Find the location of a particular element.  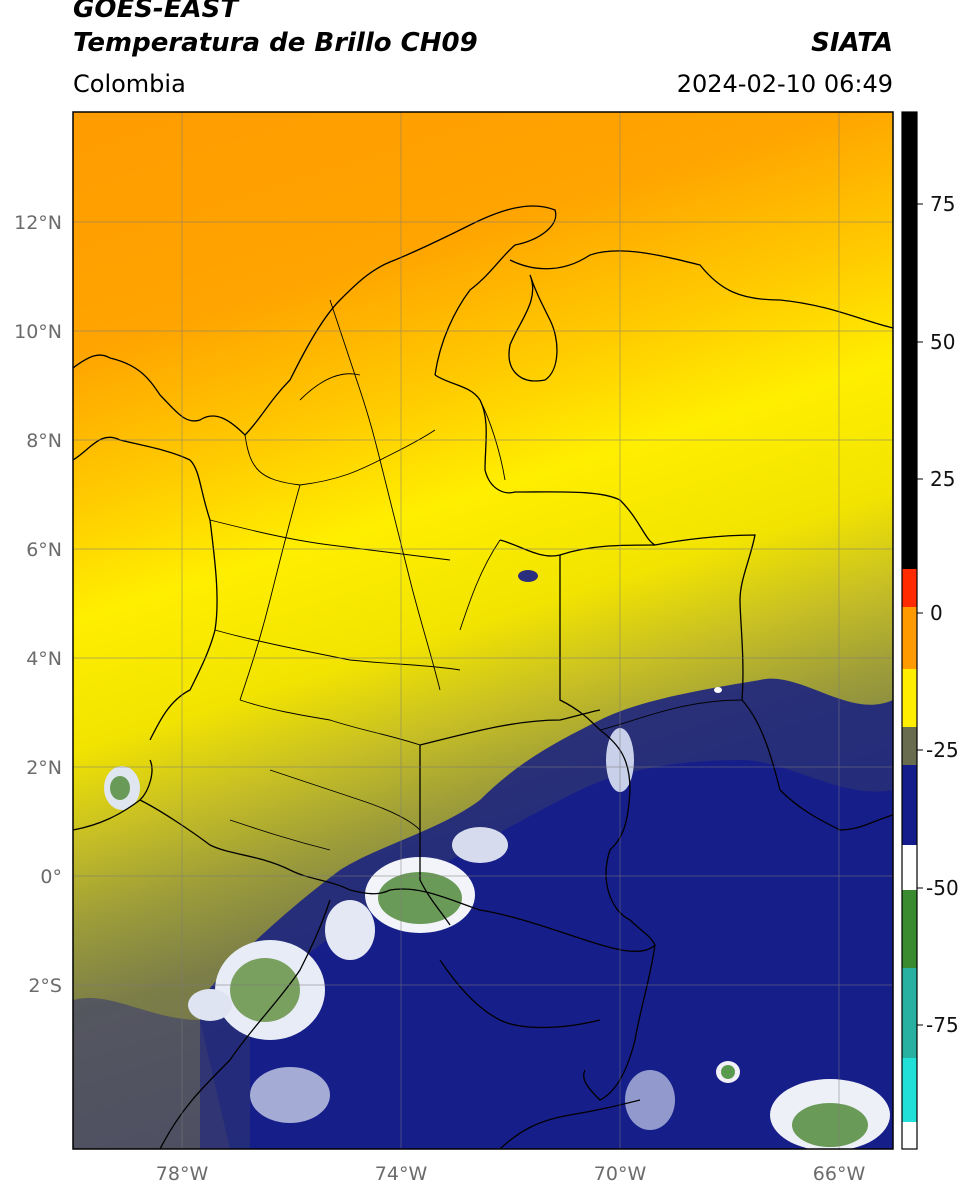

lat-label: 10°N is located at coordinates (38, 332).